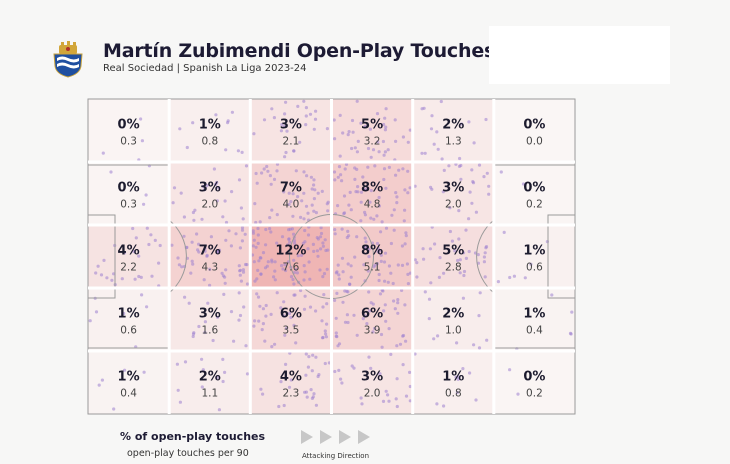 This screenshot has height=464, width=730. Describe the element at coordinates (291, 188) in the screenshot. I see `cell-percent-label: 7%` at that location.